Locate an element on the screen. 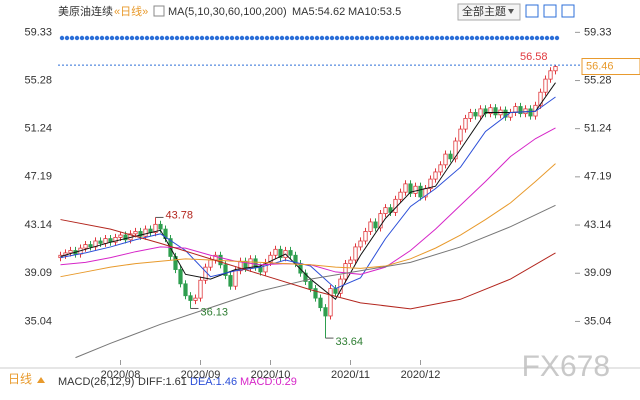 The height and width of the screenshot is (400, 640). x-tick-label: 2020/09 is located at coordinates (201, 375).